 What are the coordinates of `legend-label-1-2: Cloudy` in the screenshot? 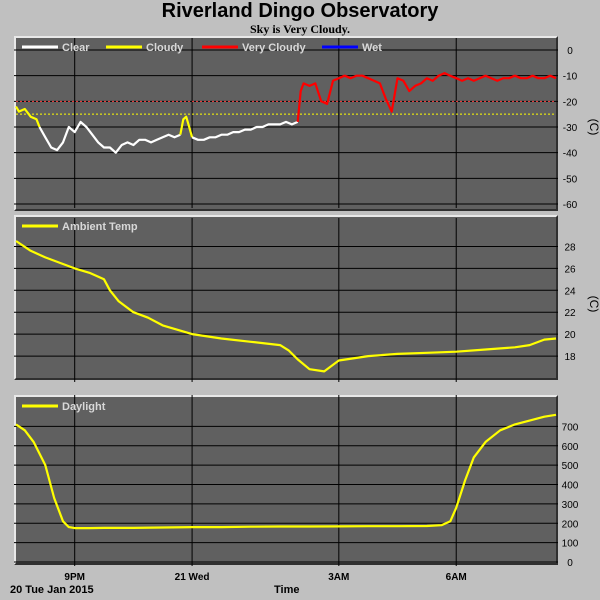 It's located at (165, 48).